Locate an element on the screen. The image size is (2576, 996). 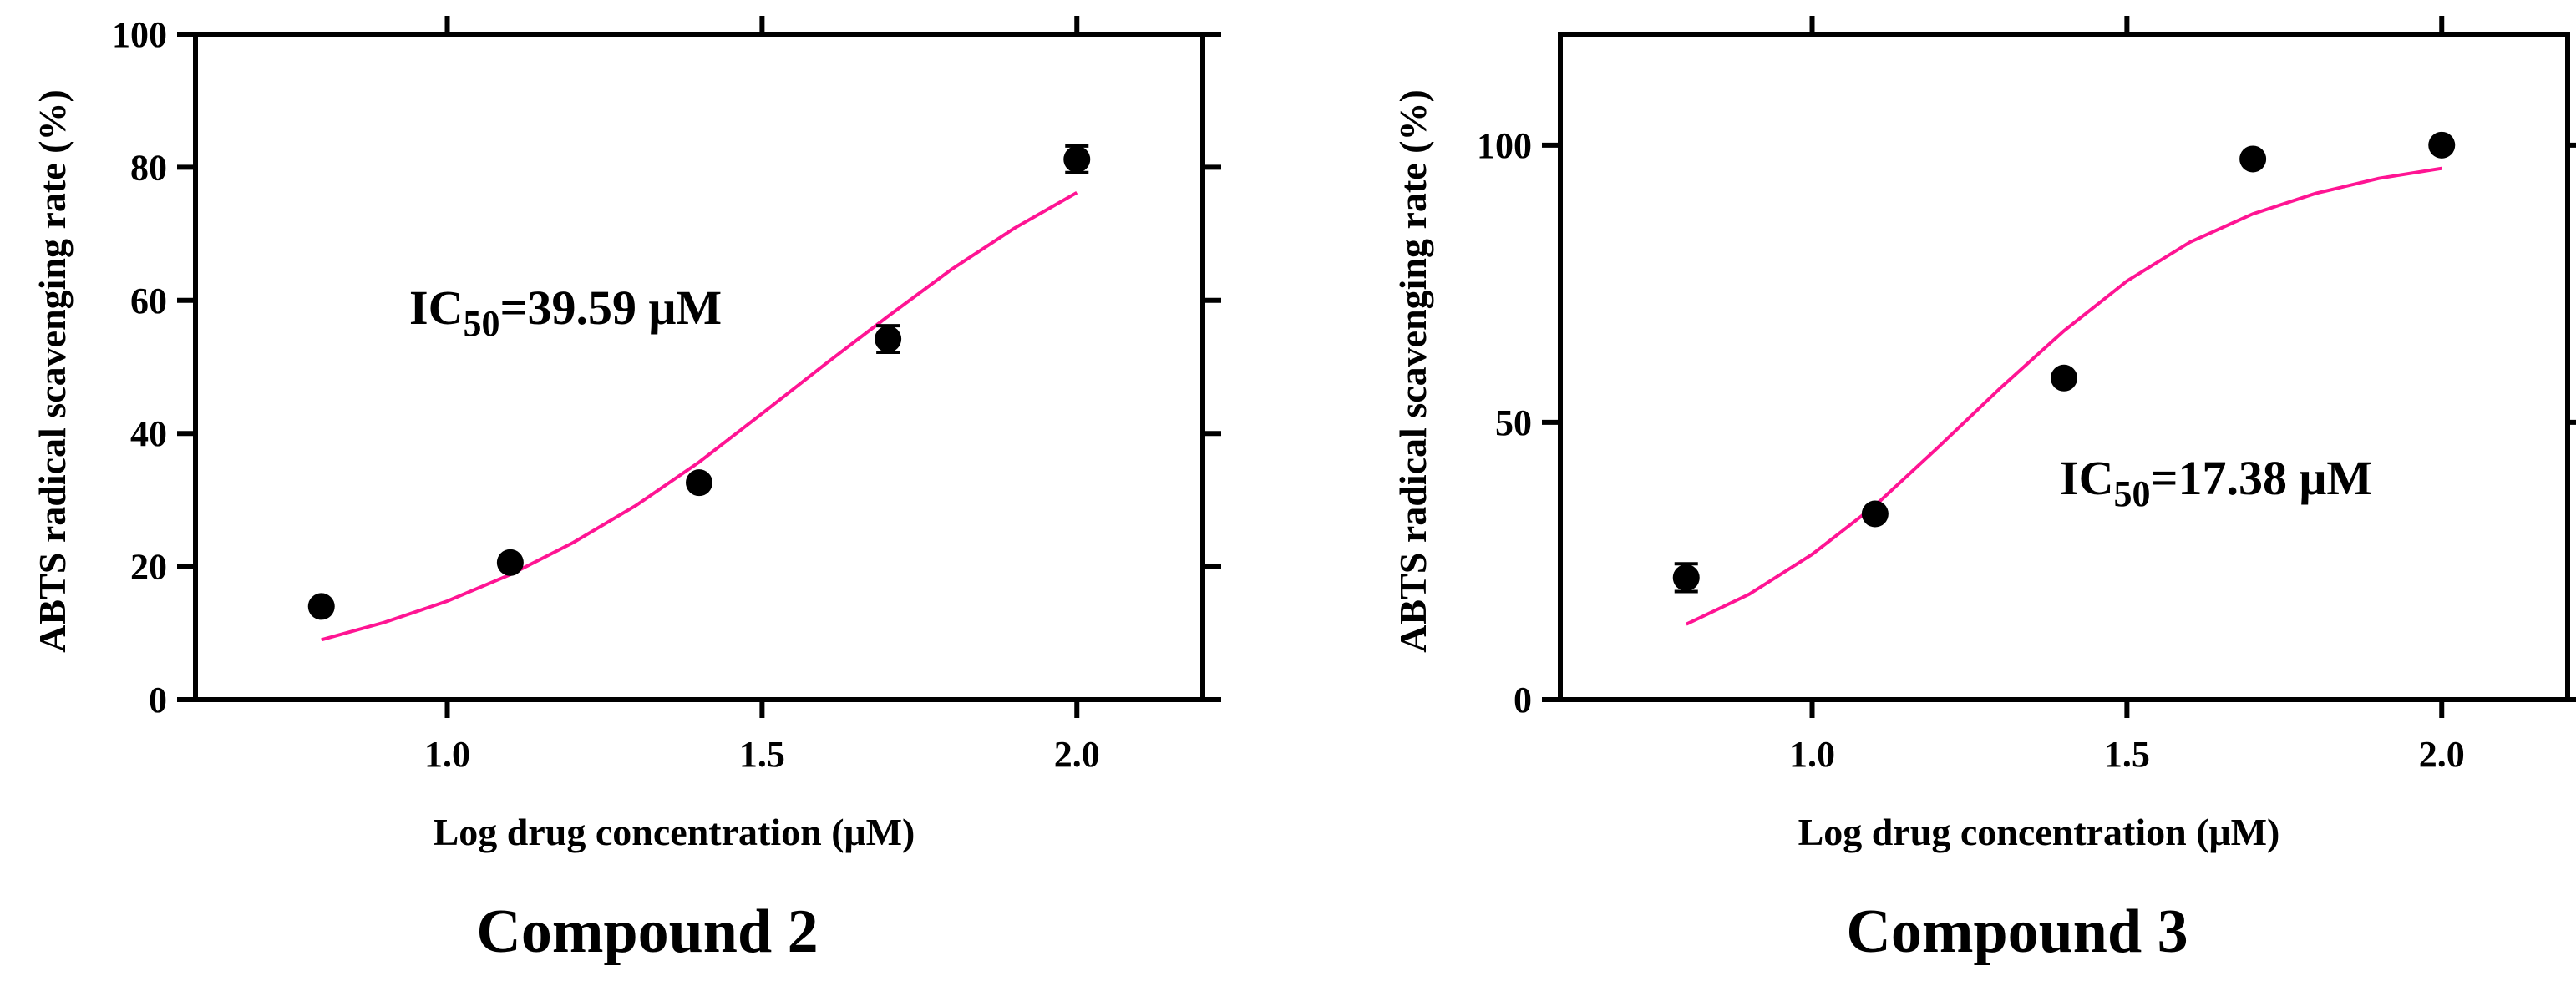
ic50-annotation: IC50=17.38 μM is located at coordinates (2216, 483).